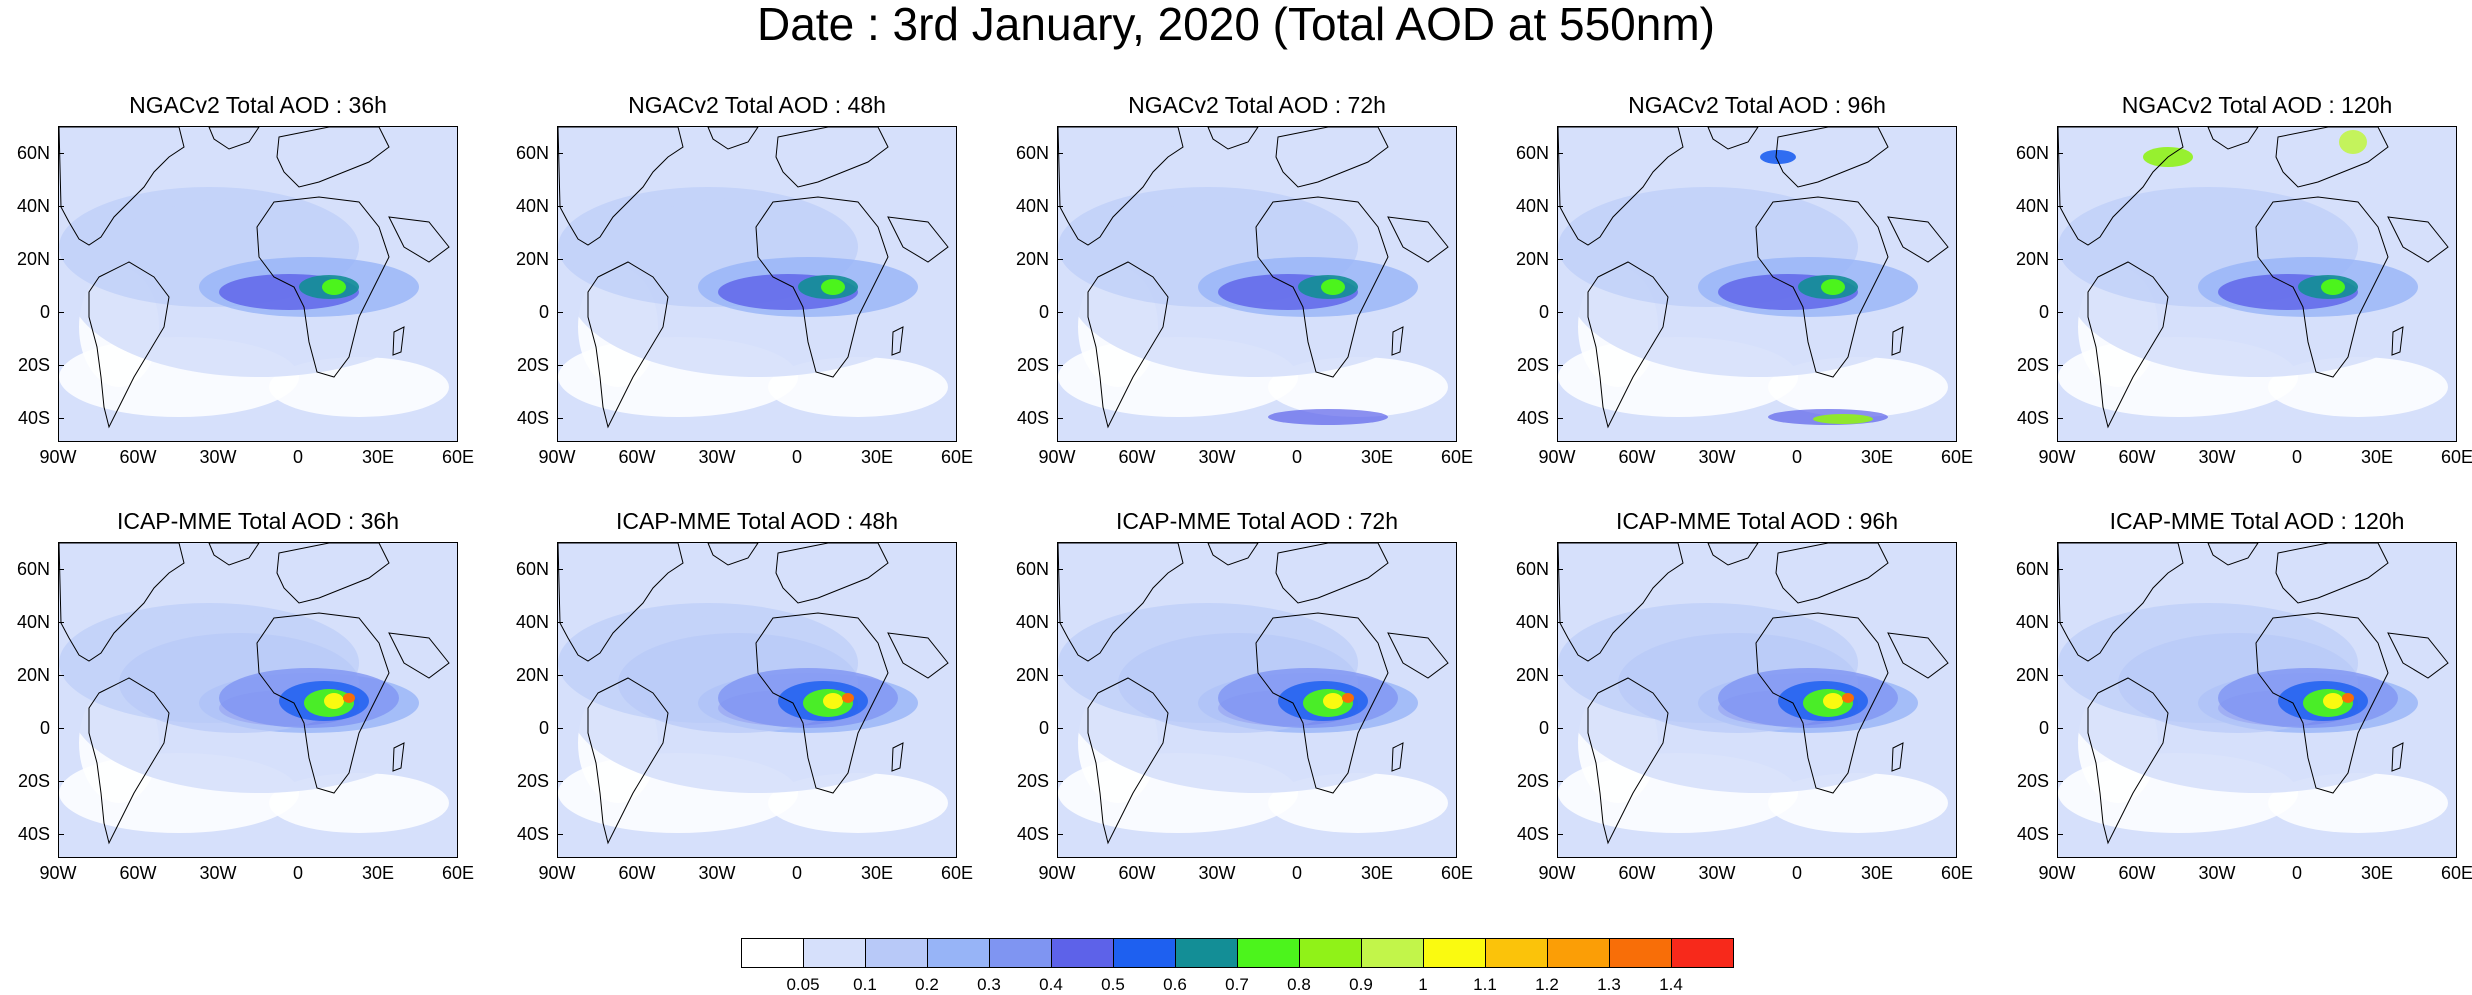  I want to click on panel-title: NGACv2 Total AOD : 36h, so click(258, 105).